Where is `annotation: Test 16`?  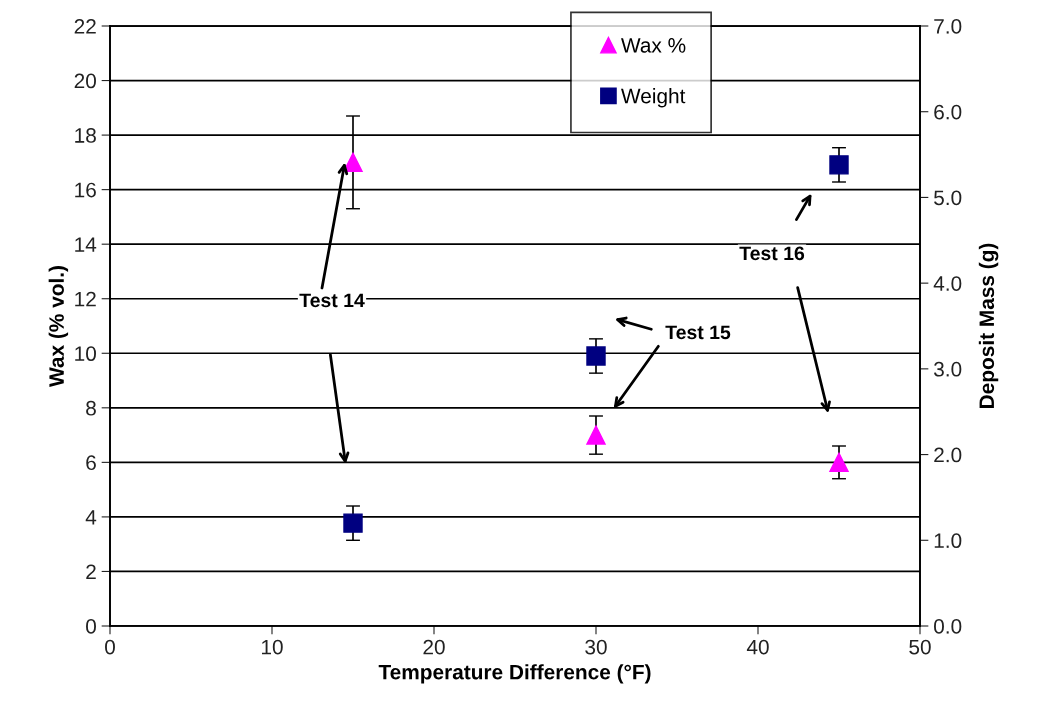
annotation: Test 16 is located at coordinates (772, 253).